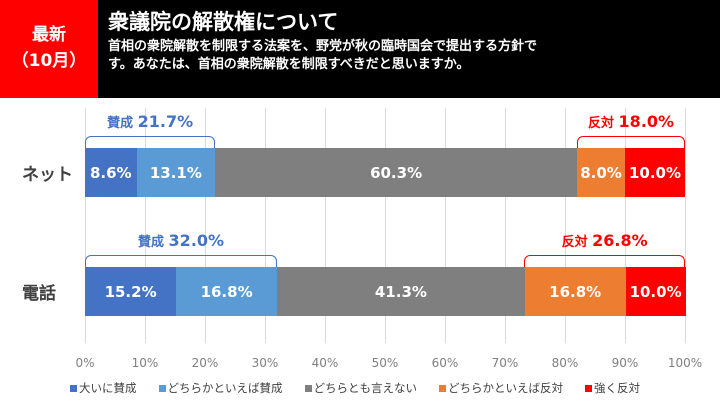 Image resolution: width=720 pixels, height=405 pixels. What do you see at coordinates (108, 388) in the screenshot?
I see `legend-label: 大いに賛成` at bounding box center [108, 388].